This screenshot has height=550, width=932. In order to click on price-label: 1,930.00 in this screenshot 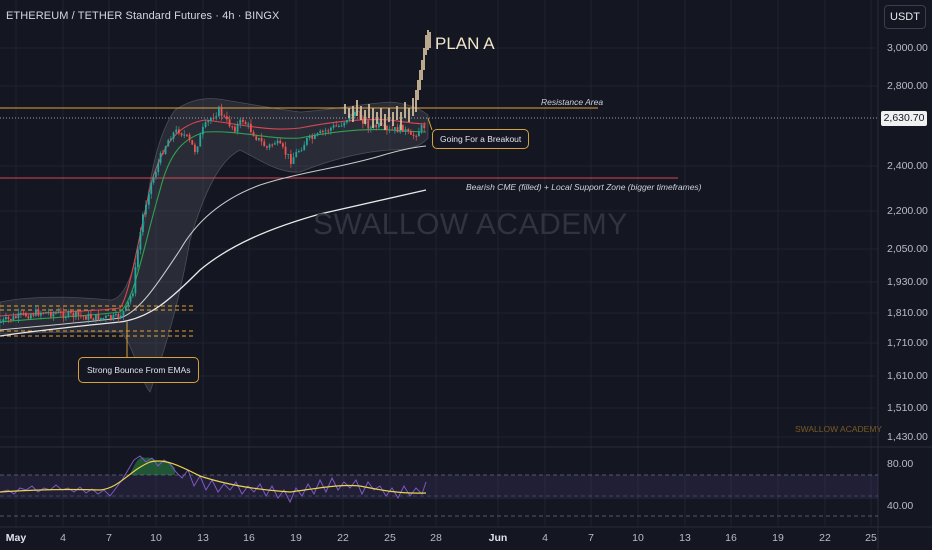, I will do `click(907, 282)`.